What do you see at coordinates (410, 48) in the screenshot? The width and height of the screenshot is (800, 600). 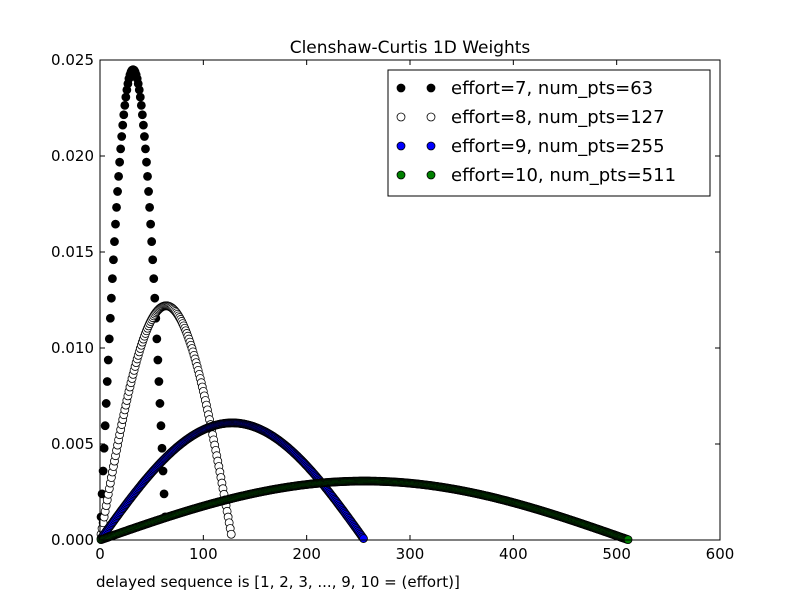 I see `chart-title: Clenshaw-Curtis 1D Weights` at bounding box center [410, 48].